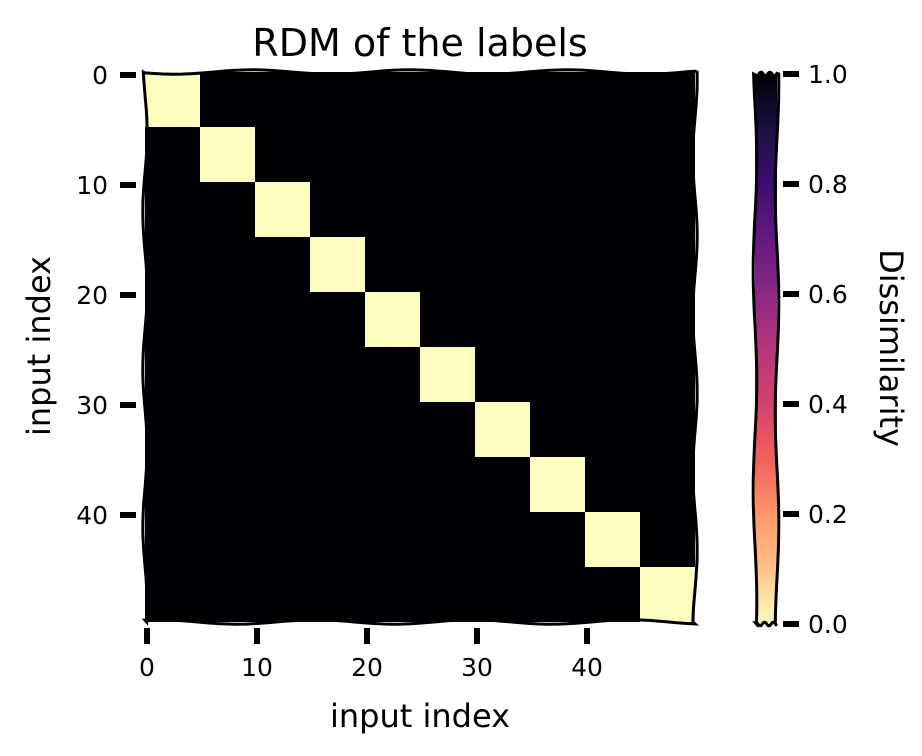 This screenshot has height=756, width=922. I want to click on x-tick-label: 0, so click(147, 667).